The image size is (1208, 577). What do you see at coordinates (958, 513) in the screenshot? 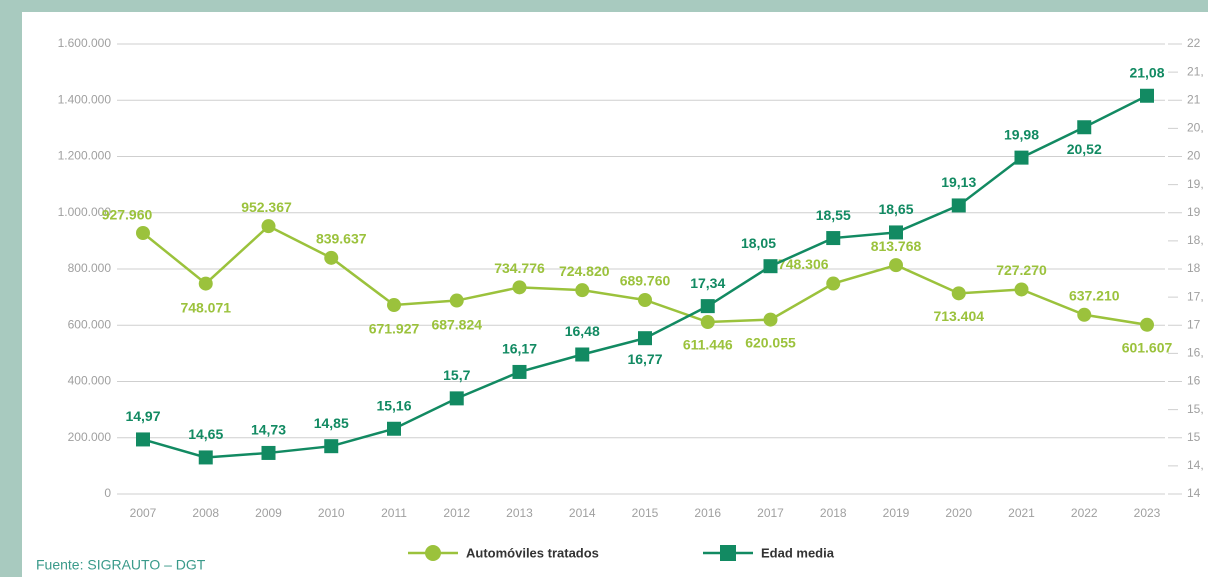
I see `x-tick-label: 2020` at bounding box center [958, 513].